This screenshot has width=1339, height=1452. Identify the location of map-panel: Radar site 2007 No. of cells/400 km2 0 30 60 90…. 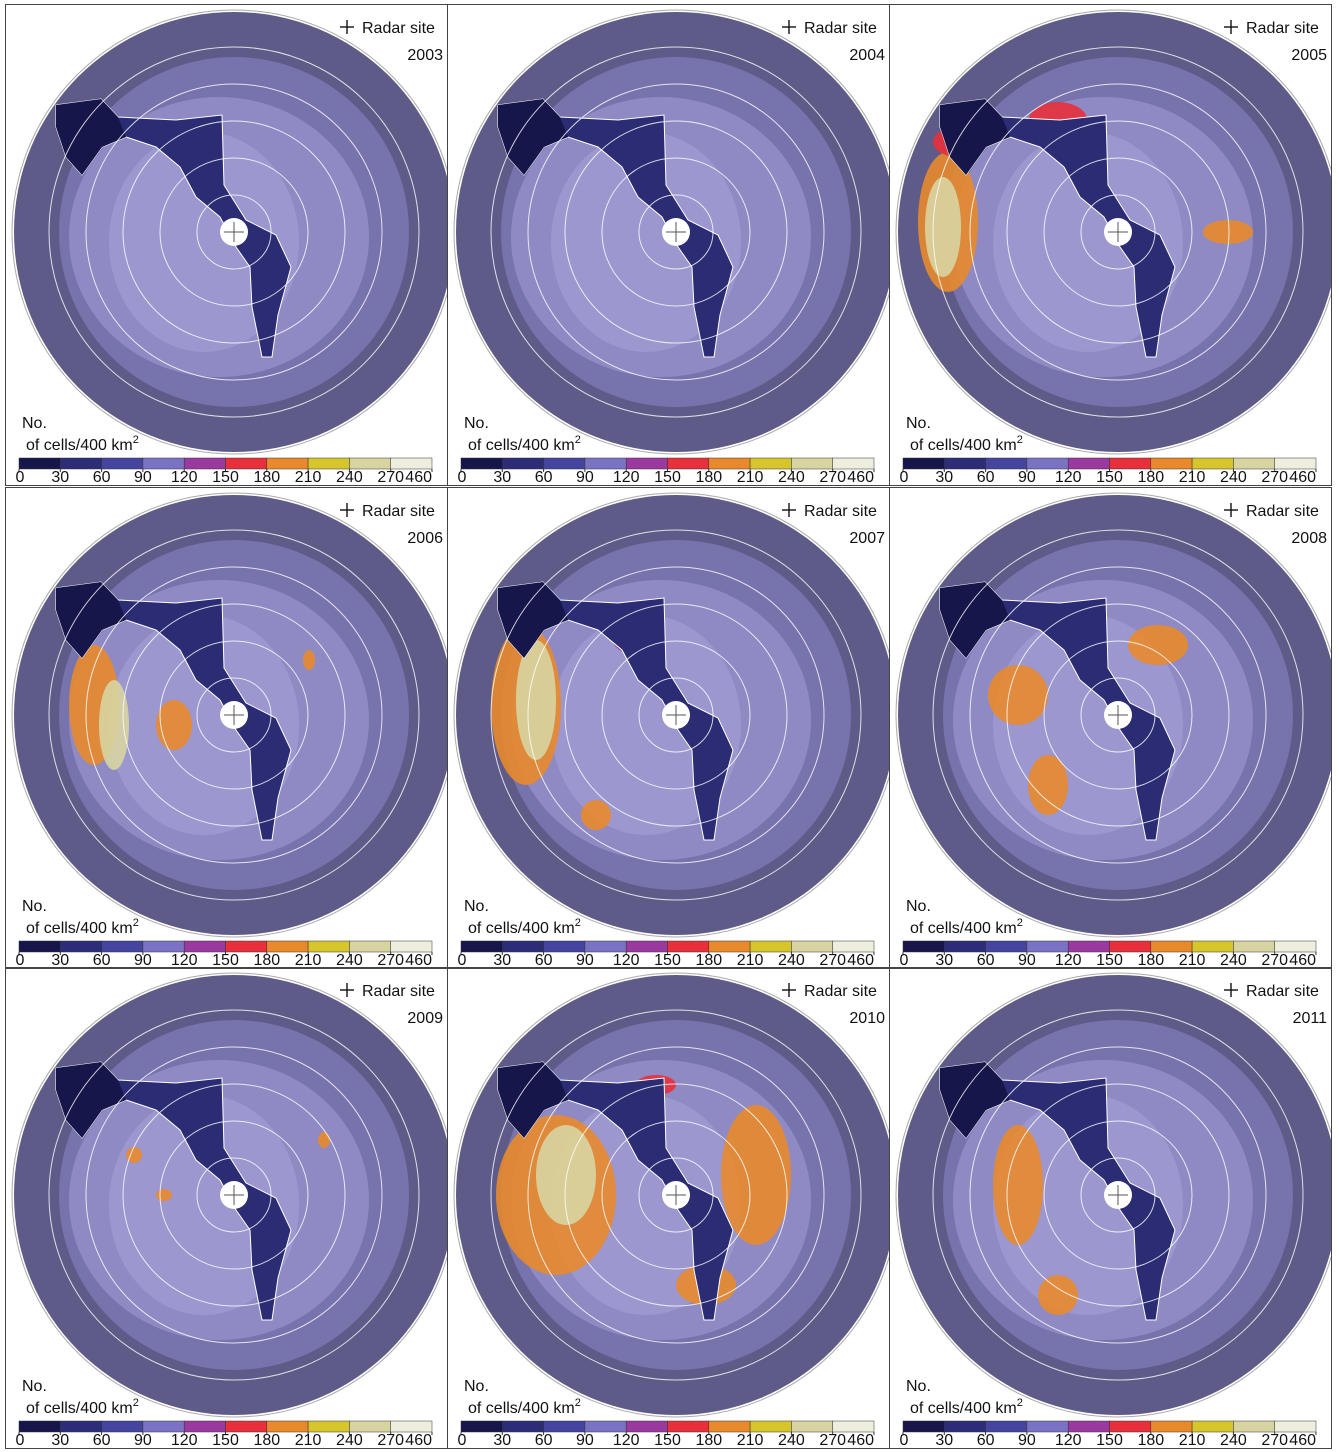
(668, 728).